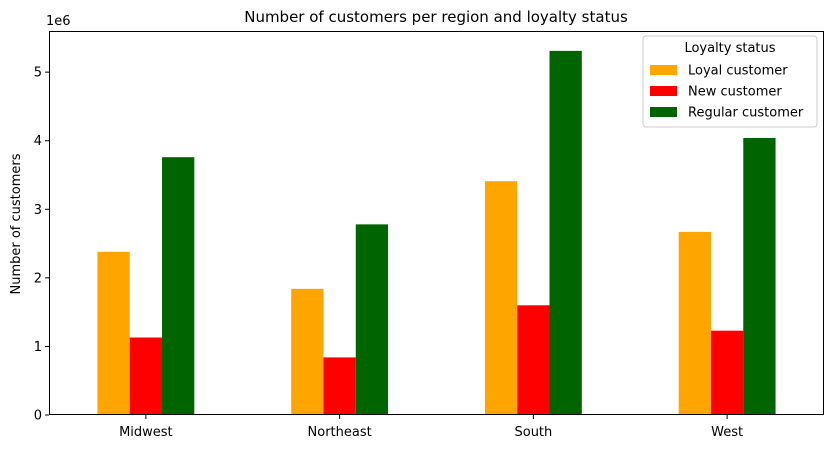 This screenshot has height=449, width=833. Describe the element at coordinates (533, 360) in the screenshot. I see `bar-new-customer-south` at that location.